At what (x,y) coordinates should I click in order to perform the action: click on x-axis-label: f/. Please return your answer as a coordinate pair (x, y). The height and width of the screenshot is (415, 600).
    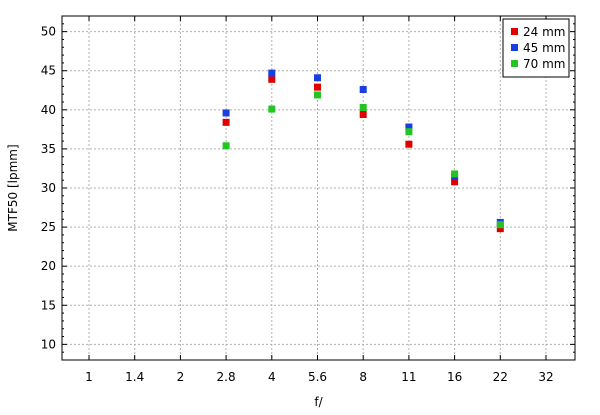
    Looking at the image, I should click on (318, 402).